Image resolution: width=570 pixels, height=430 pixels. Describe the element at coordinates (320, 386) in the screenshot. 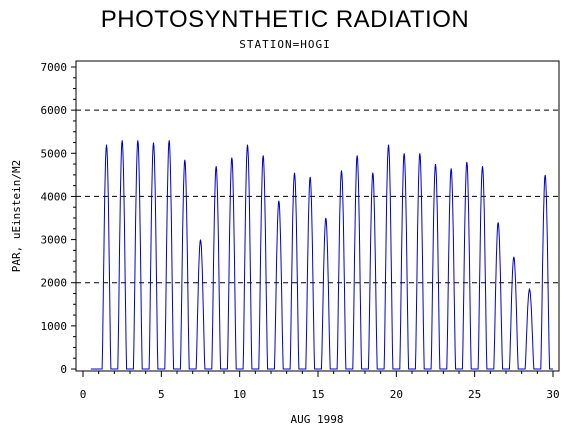

I see `x-axis: 0 5 10 15 20 25 30` at that location.